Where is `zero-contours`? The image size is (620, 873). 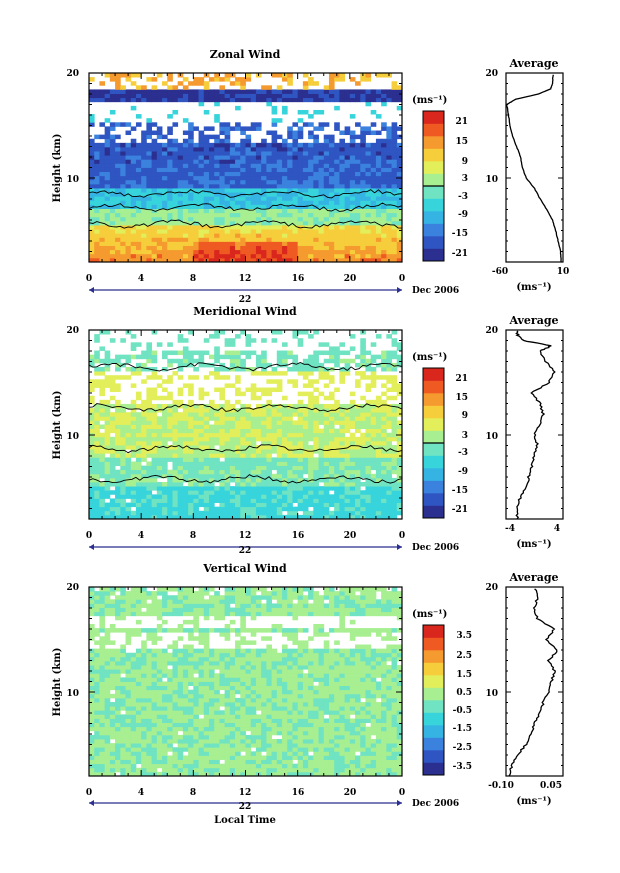
zero-contours is located at coordinates (245, 209).